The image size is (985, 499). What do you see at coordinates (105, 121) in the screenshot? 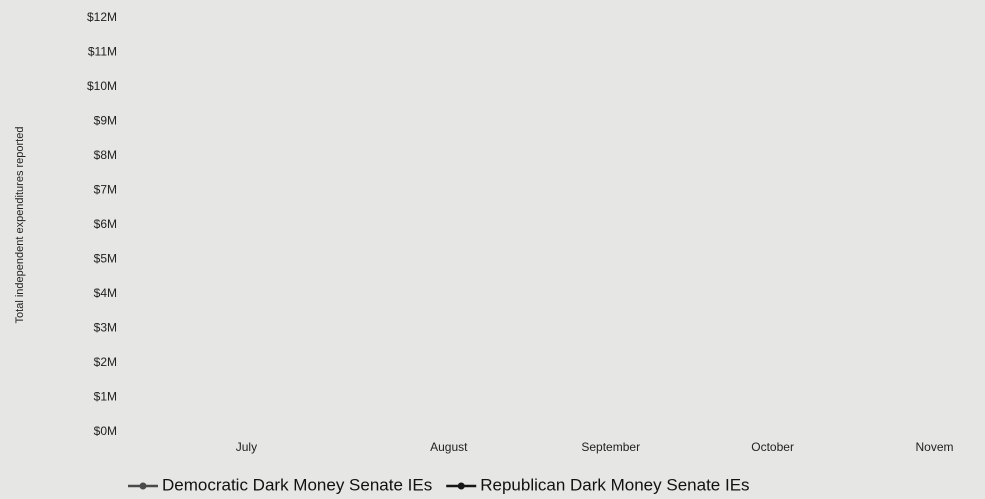
I see `y-tick-label: $9M` at bounding box center [105, 121].